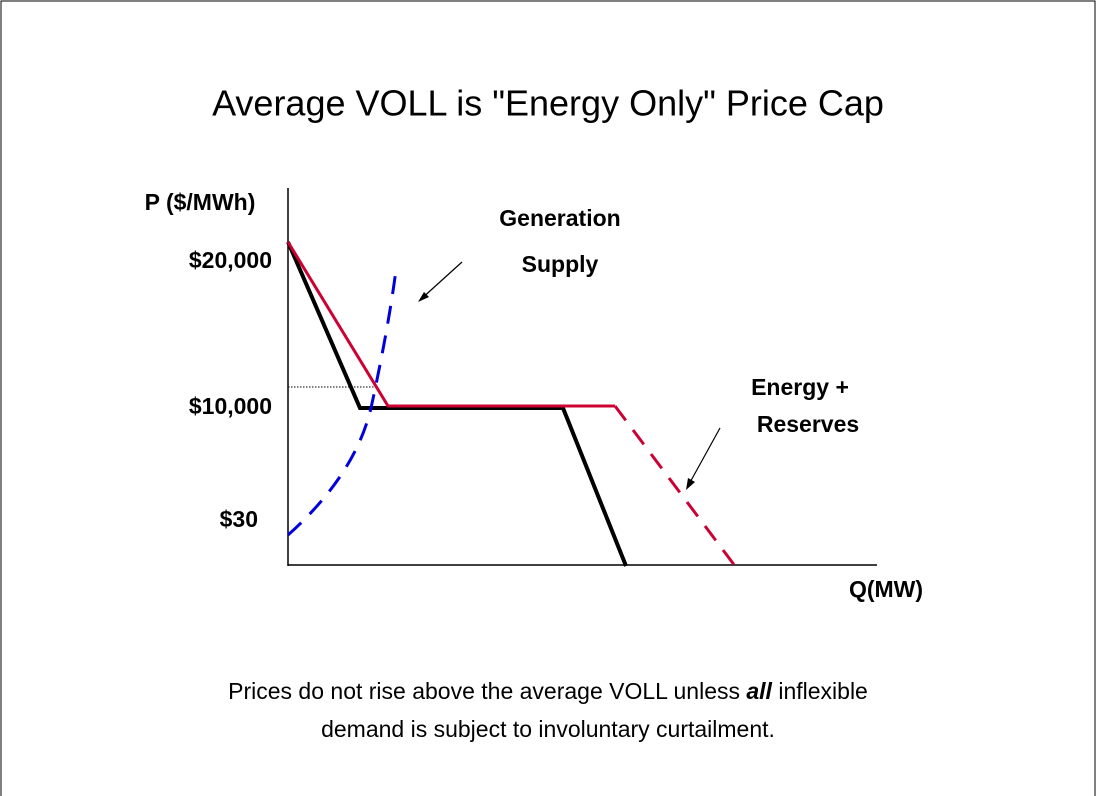  I want to click on price-label: $10,000, so click(230, 406).